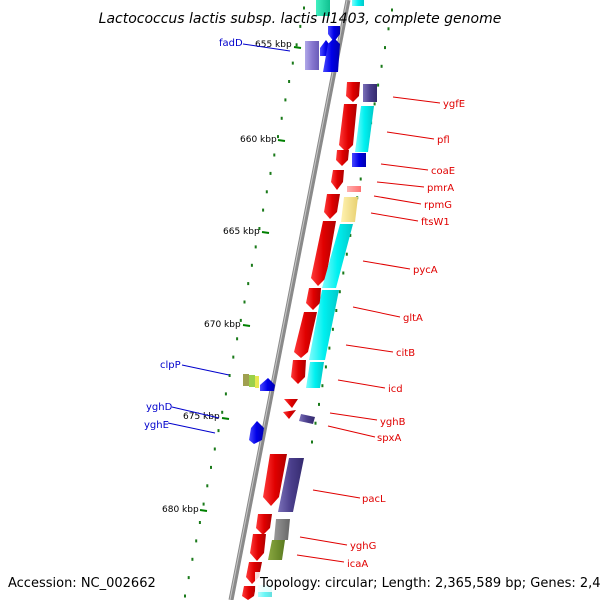  What do you see at coordinates (357, 564) in the screenshot?
I see `gene-label: icaA` at bounding box center [357, 564].